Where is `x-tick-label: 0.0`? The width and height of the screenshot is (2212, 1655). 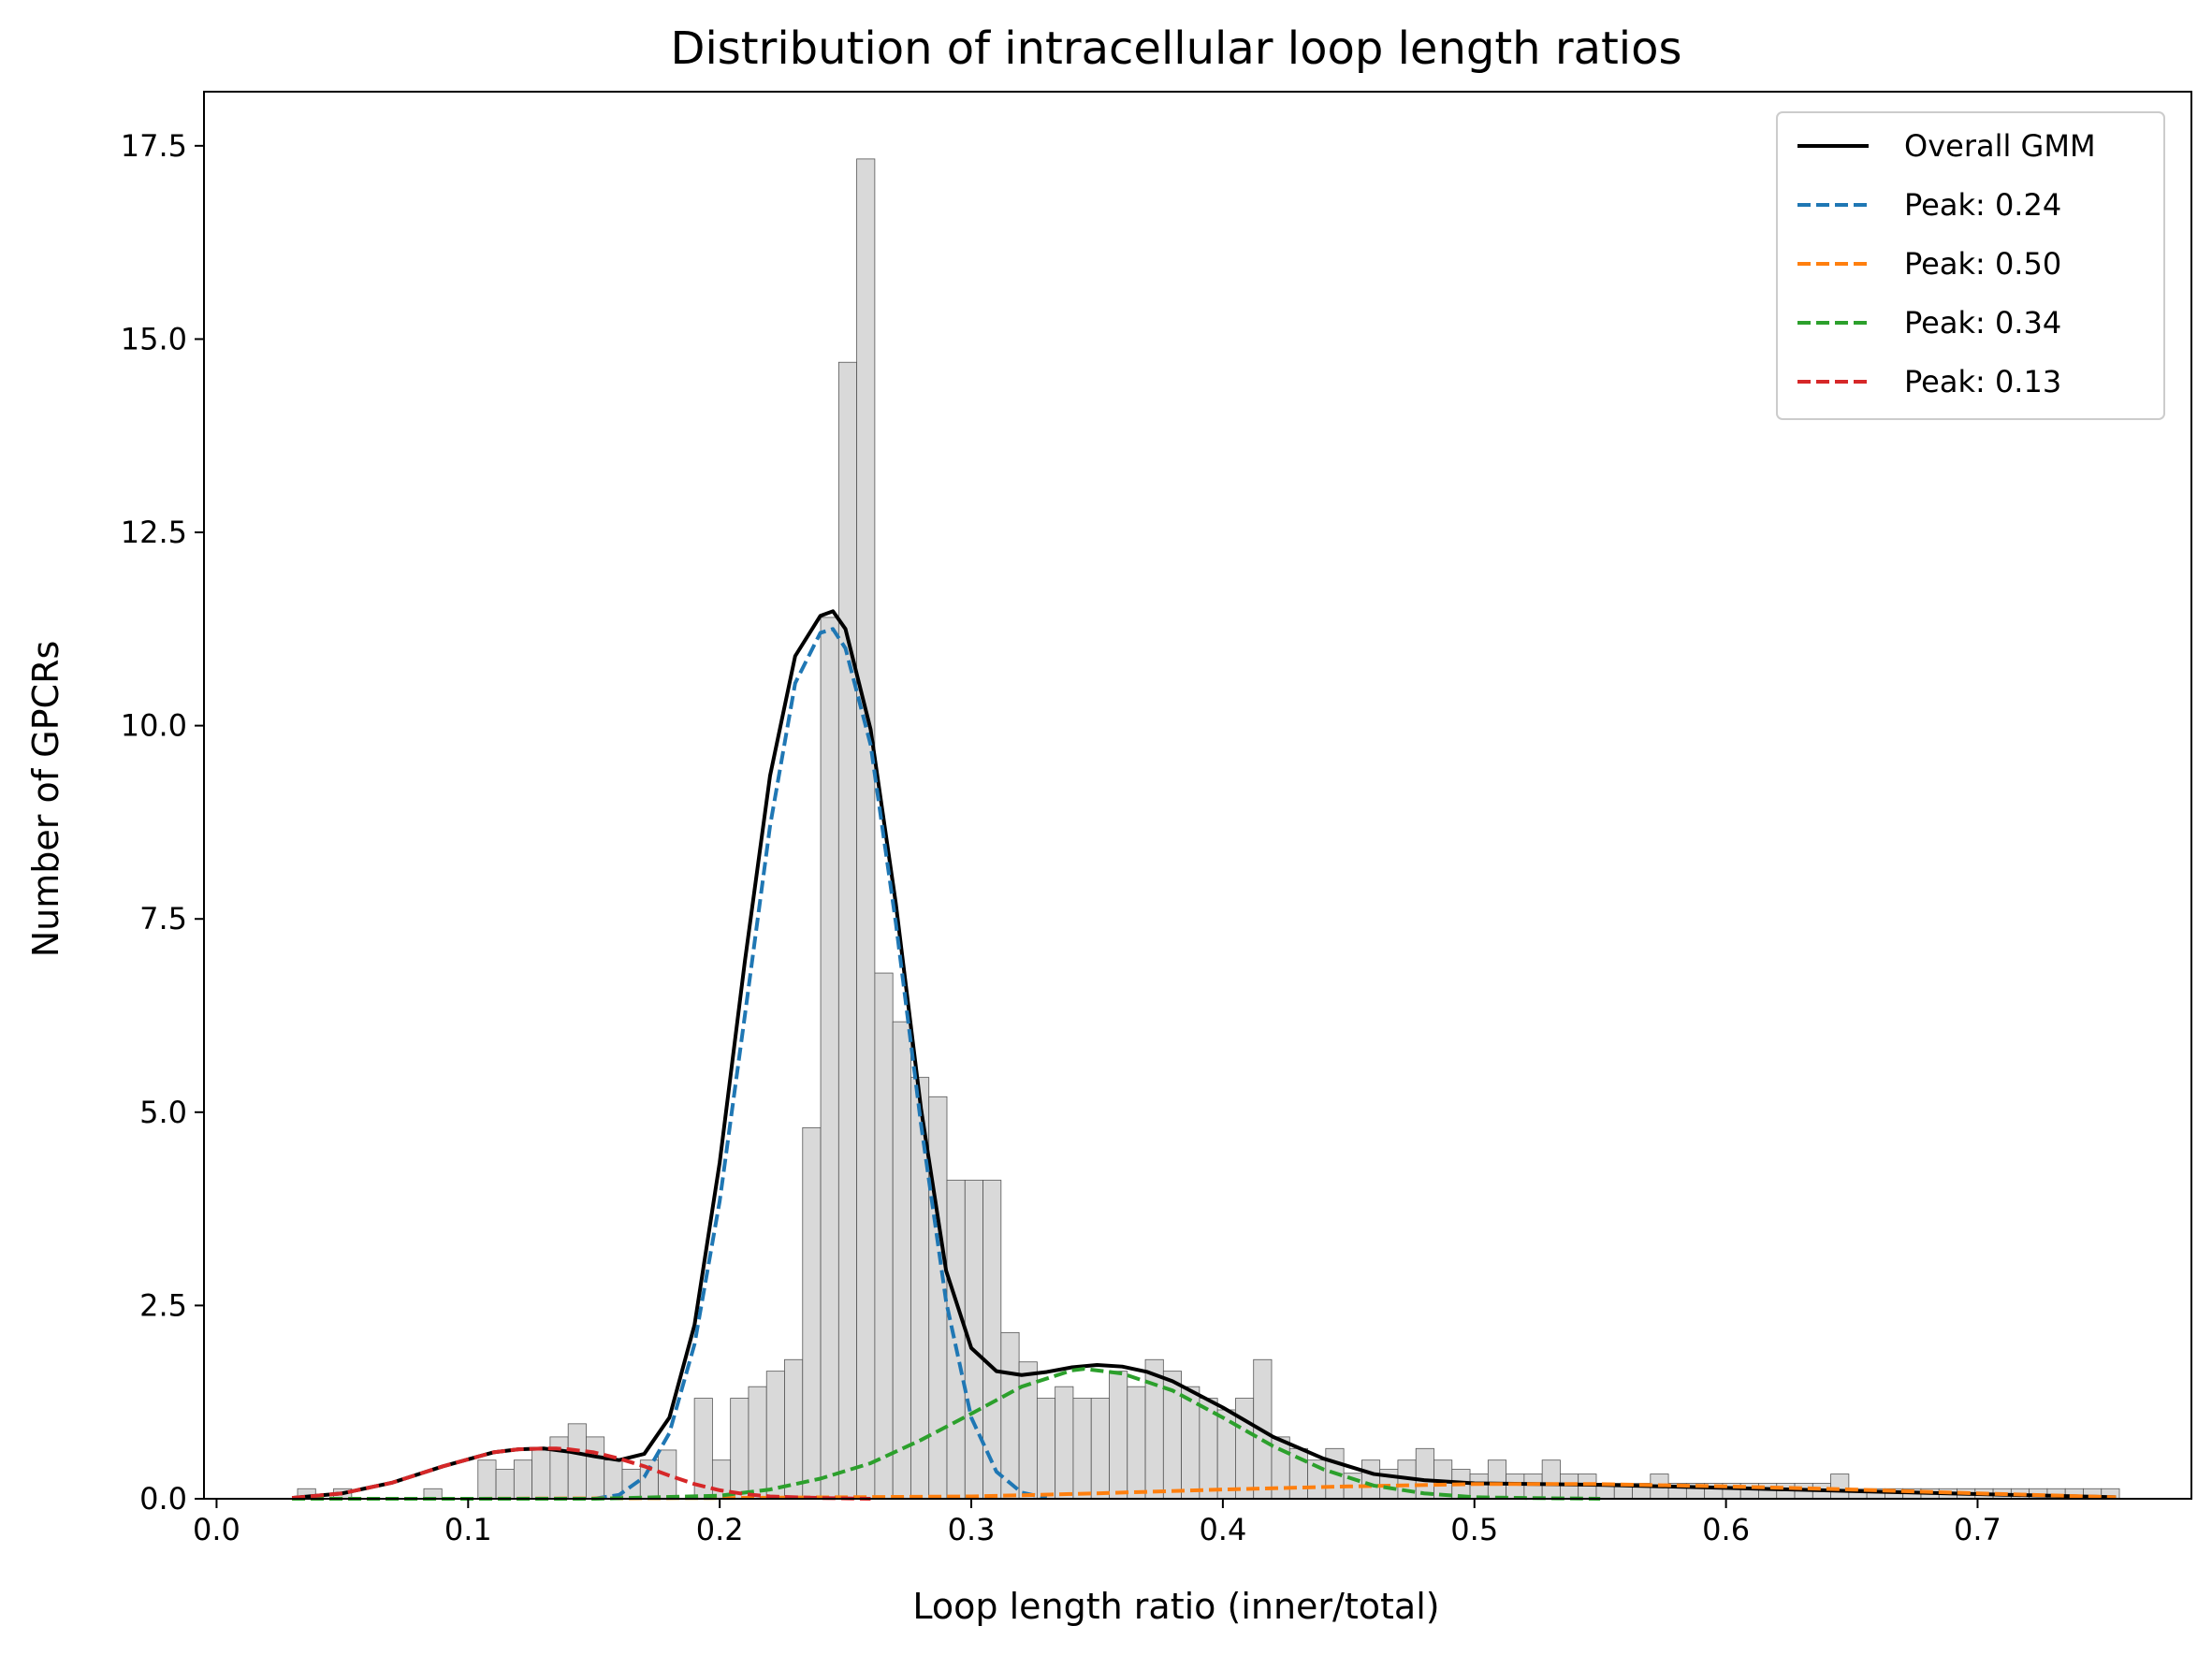
x-tick-label: 0.0 is located at coordinates (216, 1529).